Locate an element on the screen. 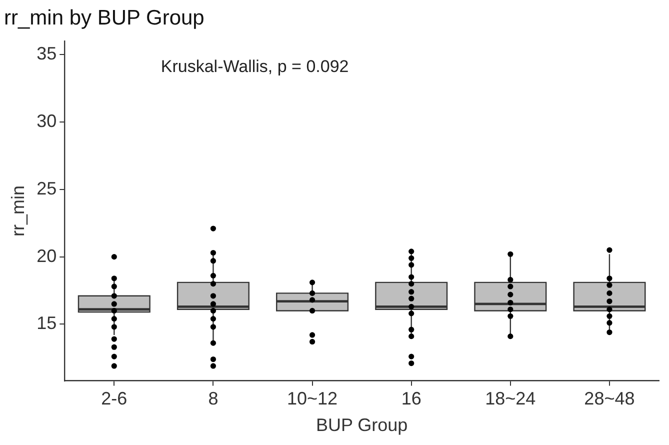 The image size is (669, 445). y-tick-label: 35 is located at coordinates (46, 54).